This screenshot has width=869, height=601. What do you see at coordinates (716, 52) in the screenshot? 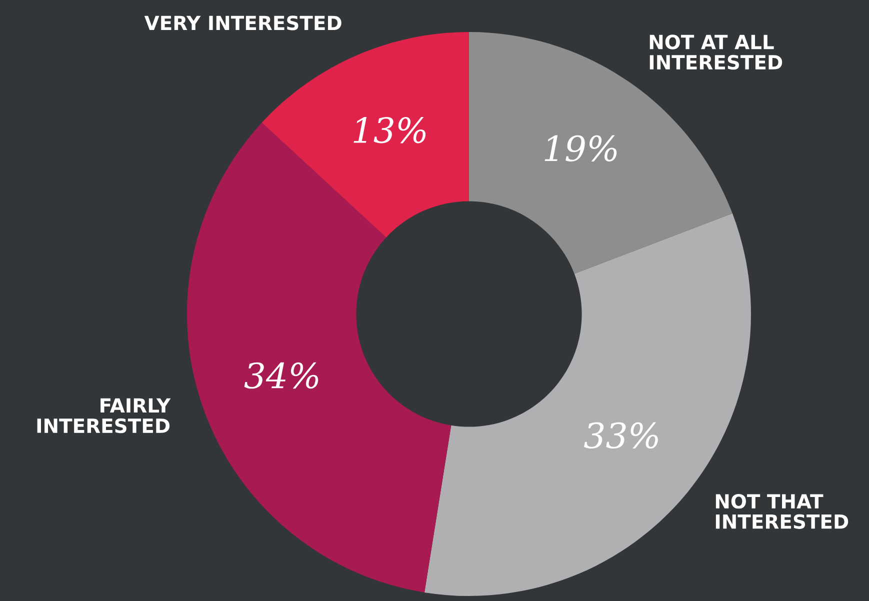
I see `slice-label: NOT AT ALL INTERESTED` at bounding box center [716, 52].